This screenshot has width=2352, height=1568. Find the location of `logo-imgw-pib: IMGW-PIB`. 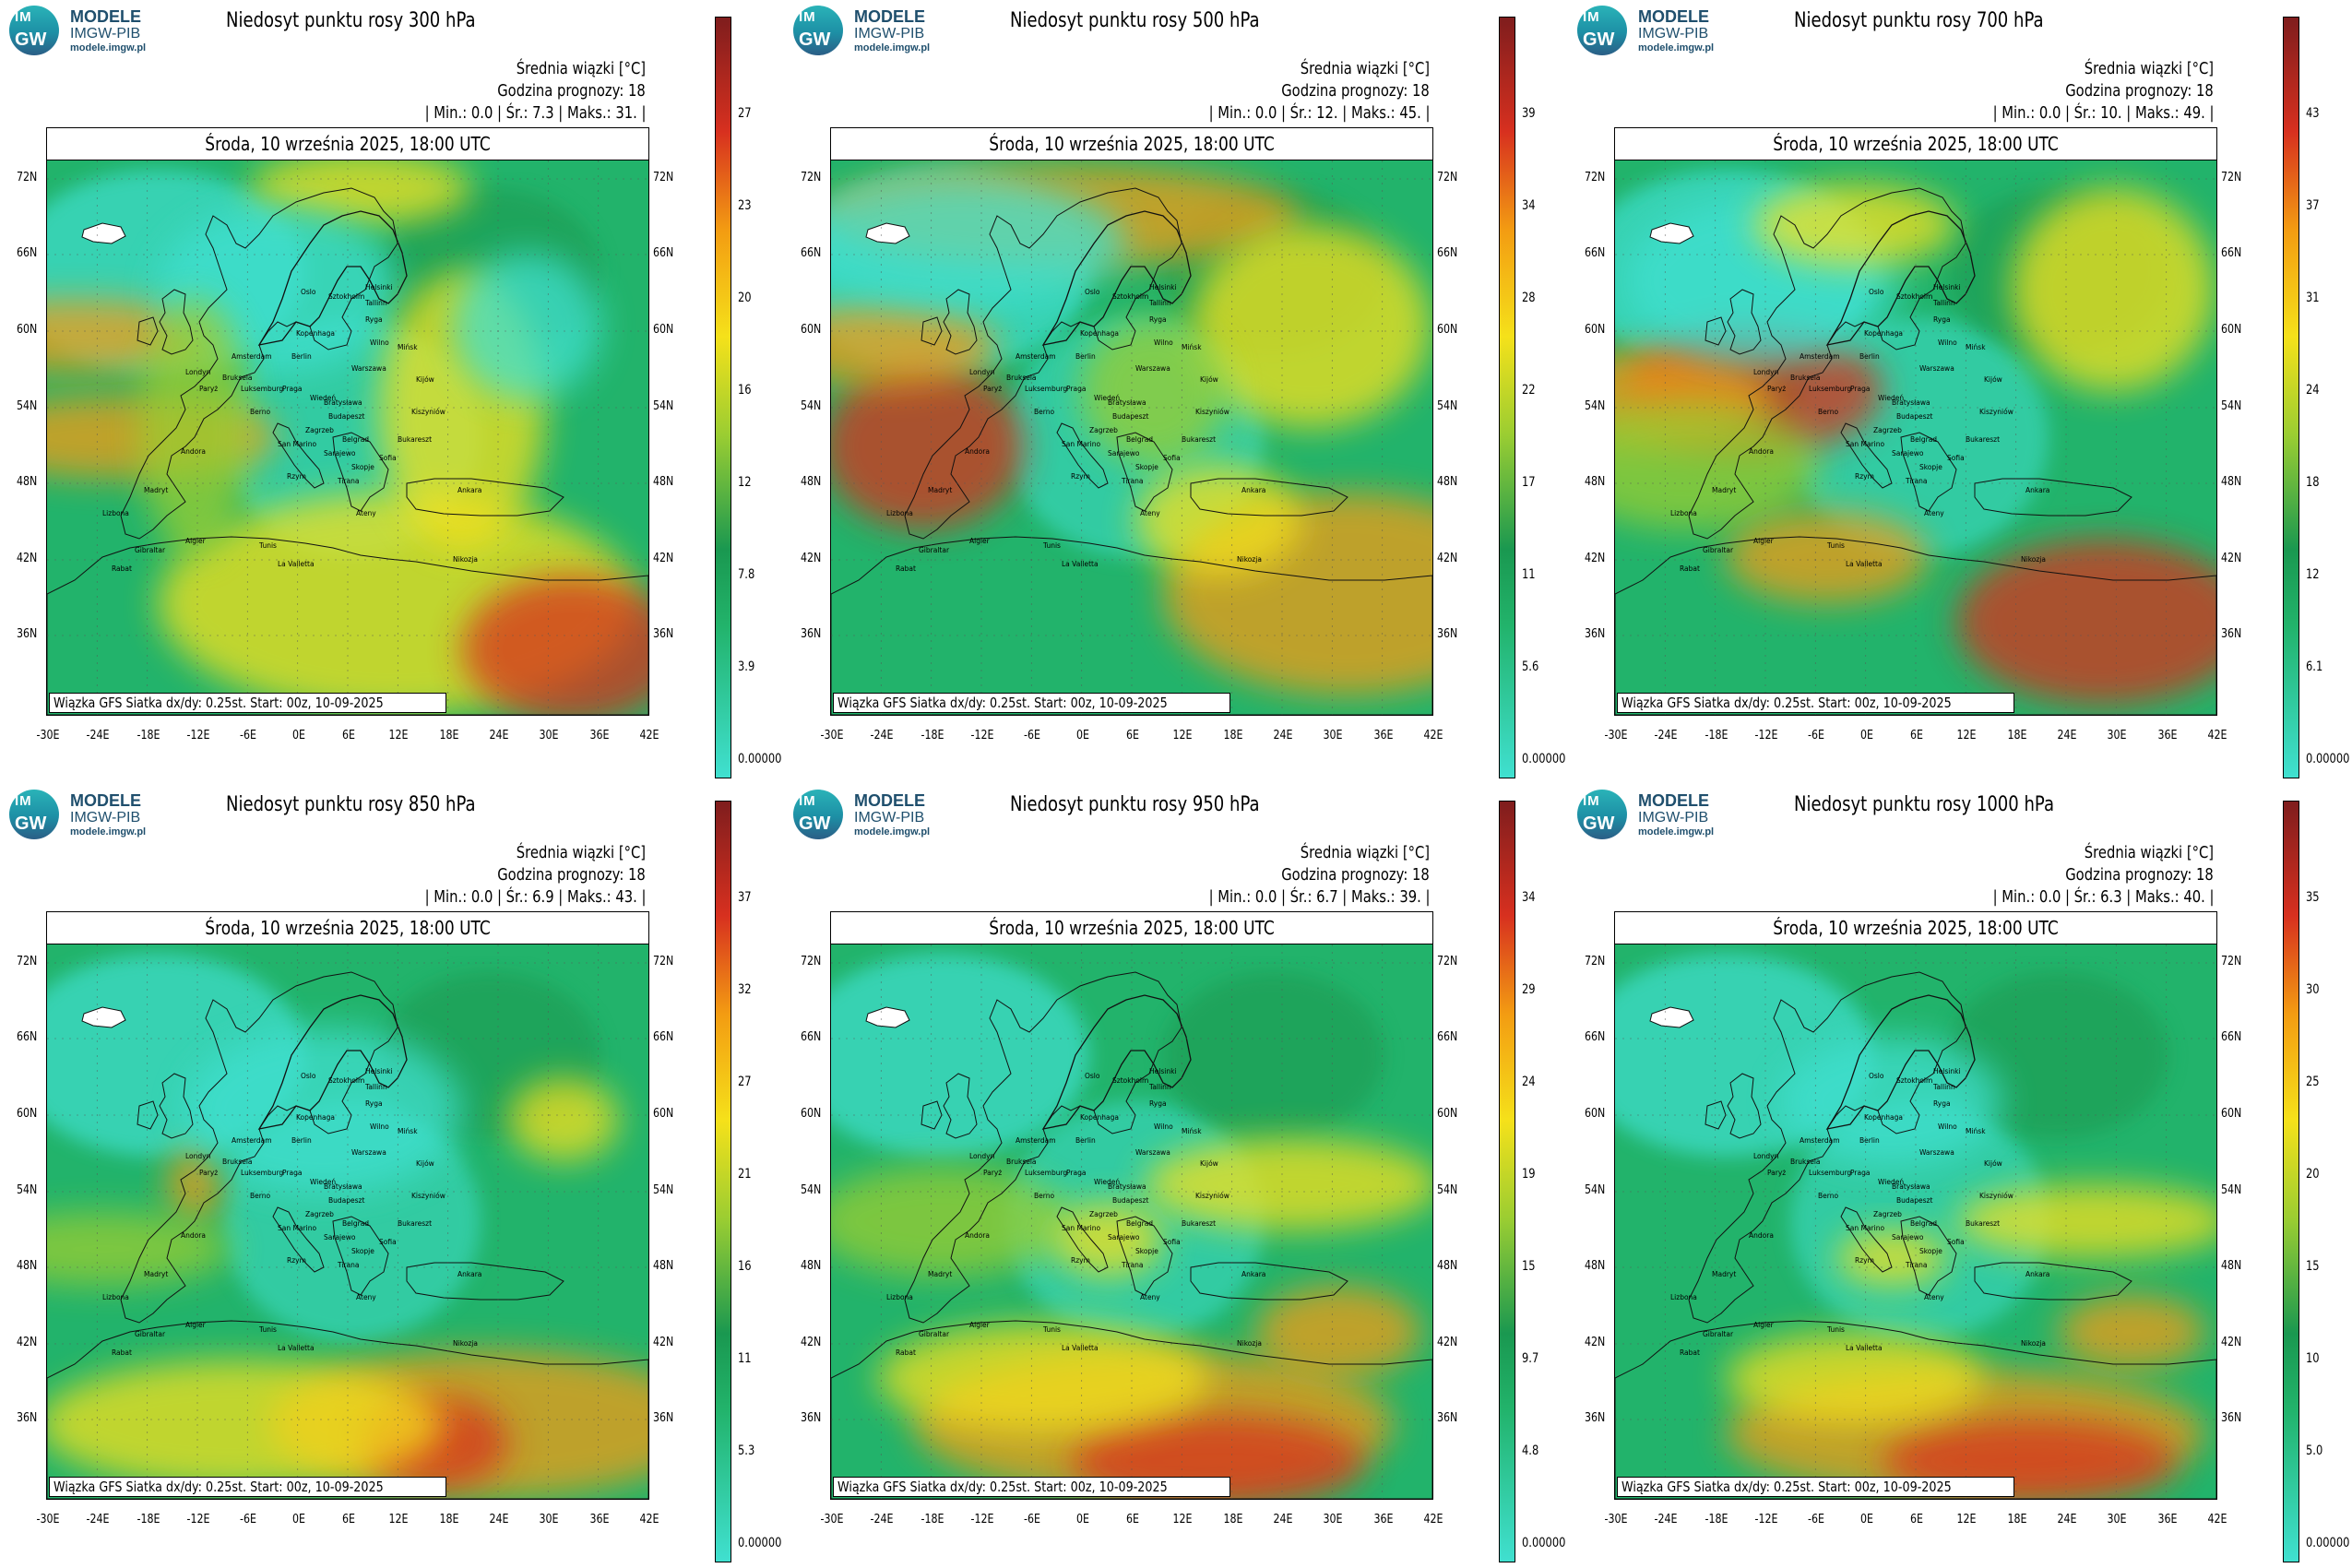

logo-imgw-pib: IMGW-PIB is located at coordinates (1673, 818).